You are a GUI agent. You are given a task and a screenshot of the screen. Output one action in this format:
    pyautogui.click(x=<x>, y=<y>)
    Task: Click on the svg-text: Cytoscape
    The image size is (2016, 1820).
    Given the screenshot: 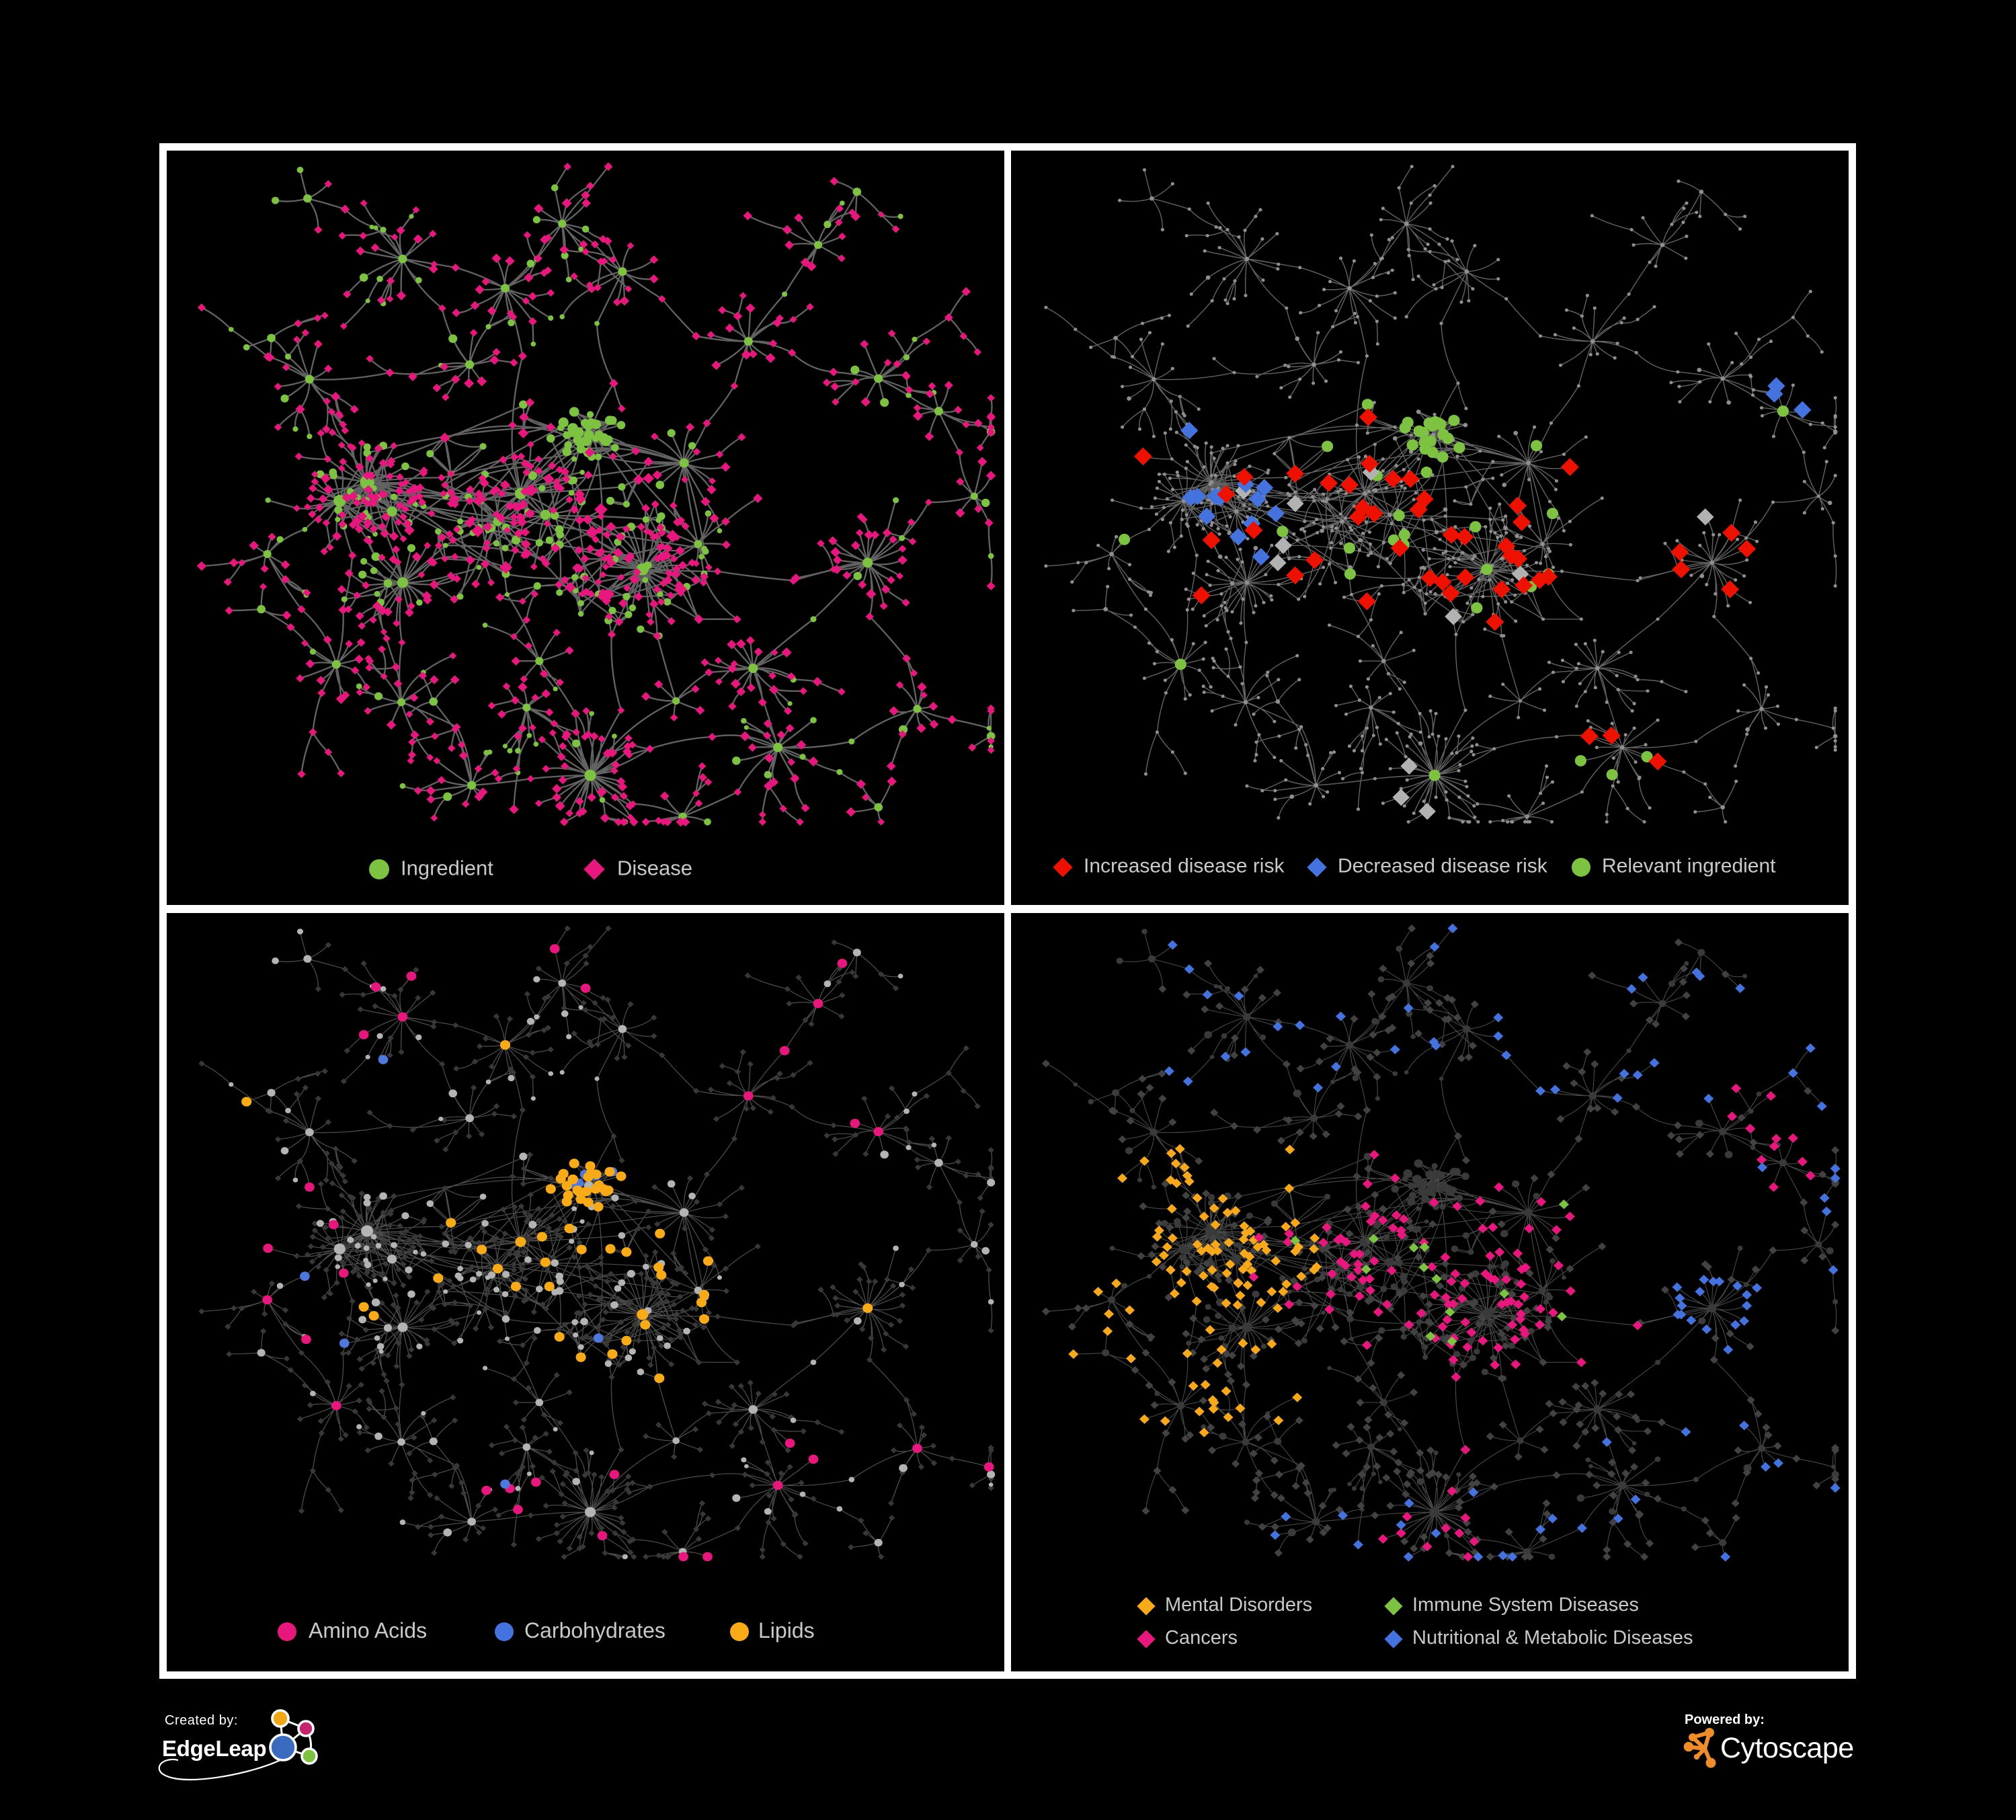 What is the action you would take?
    pyautogui.click(x=1787, y=1748)
    